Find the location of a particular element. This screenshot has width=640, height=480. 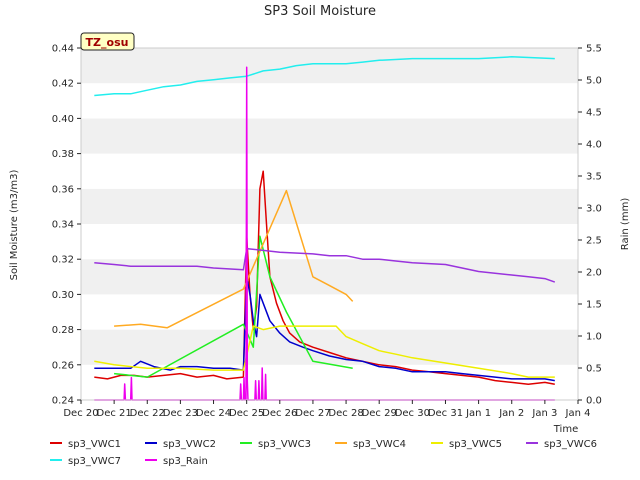

y-tick-label: 0.38 is located at coordinates (63, 154).